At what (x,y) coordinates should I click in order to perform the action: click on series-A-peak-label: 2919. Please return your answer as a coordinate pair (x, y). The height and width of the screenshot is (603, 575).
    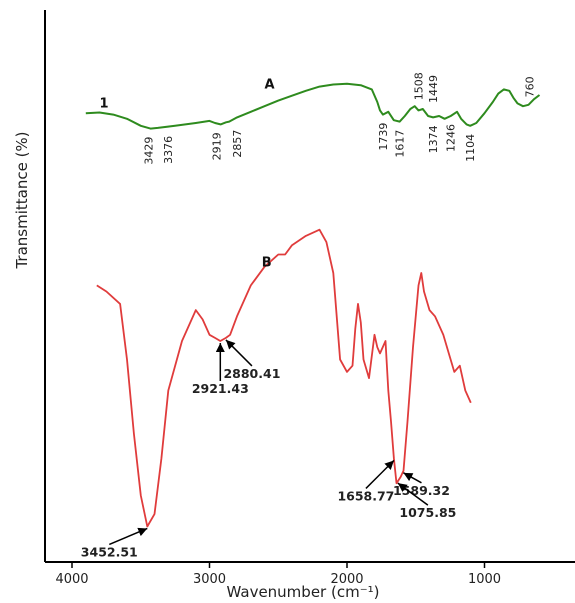
    Looking at the image, I should click on (217, 146).